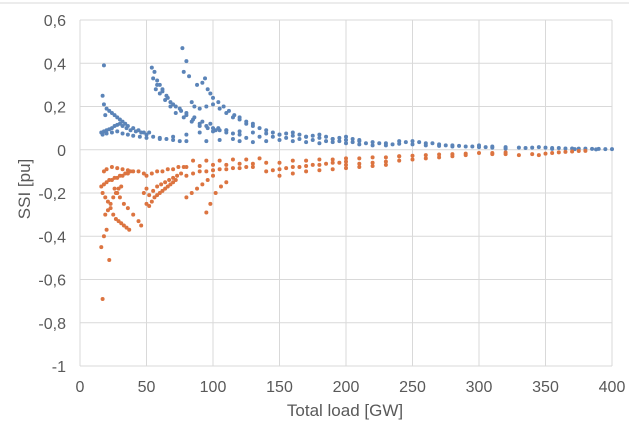 The image size is (629, 425). I want to click on x-tick-label: 300, so click(479, 387).